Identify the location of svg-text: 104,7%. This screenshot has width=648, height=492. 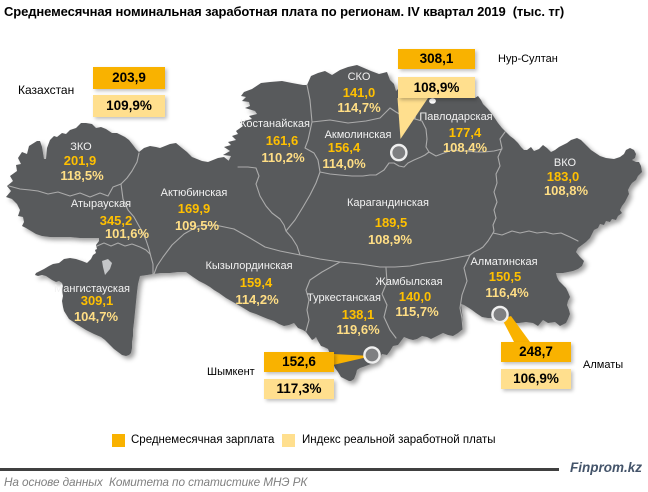
(96, 316).